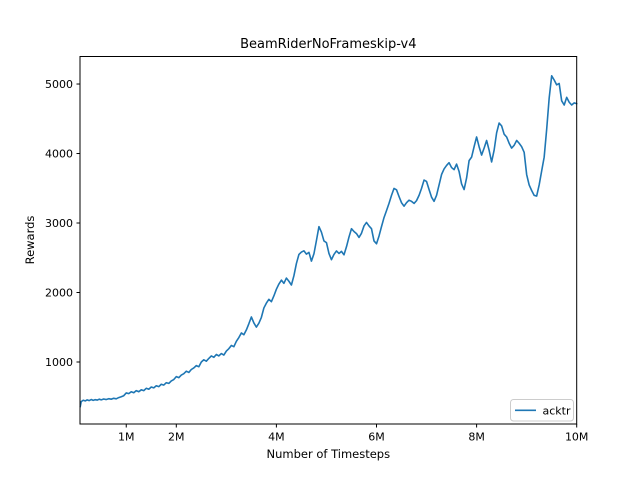  What do you see at coordinates (126, 437) in the screenshot?
I see `x-tick-label: 1M` at bounding box center [126, 437].